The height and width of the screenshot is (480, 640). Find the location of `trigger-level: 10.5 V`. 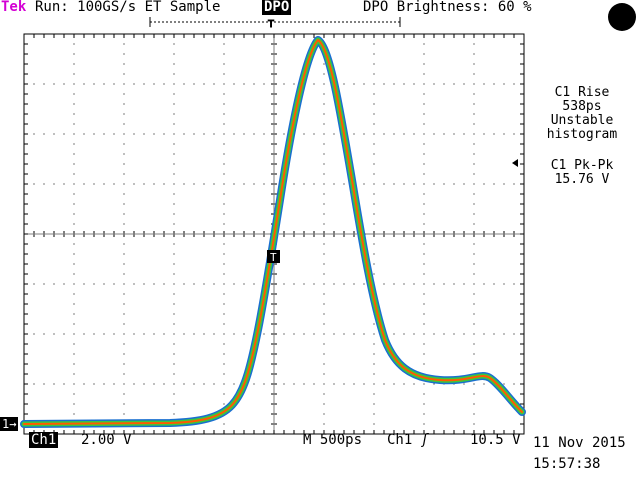

trigger-level: 10.5 V is located at coordinates (495, 440).